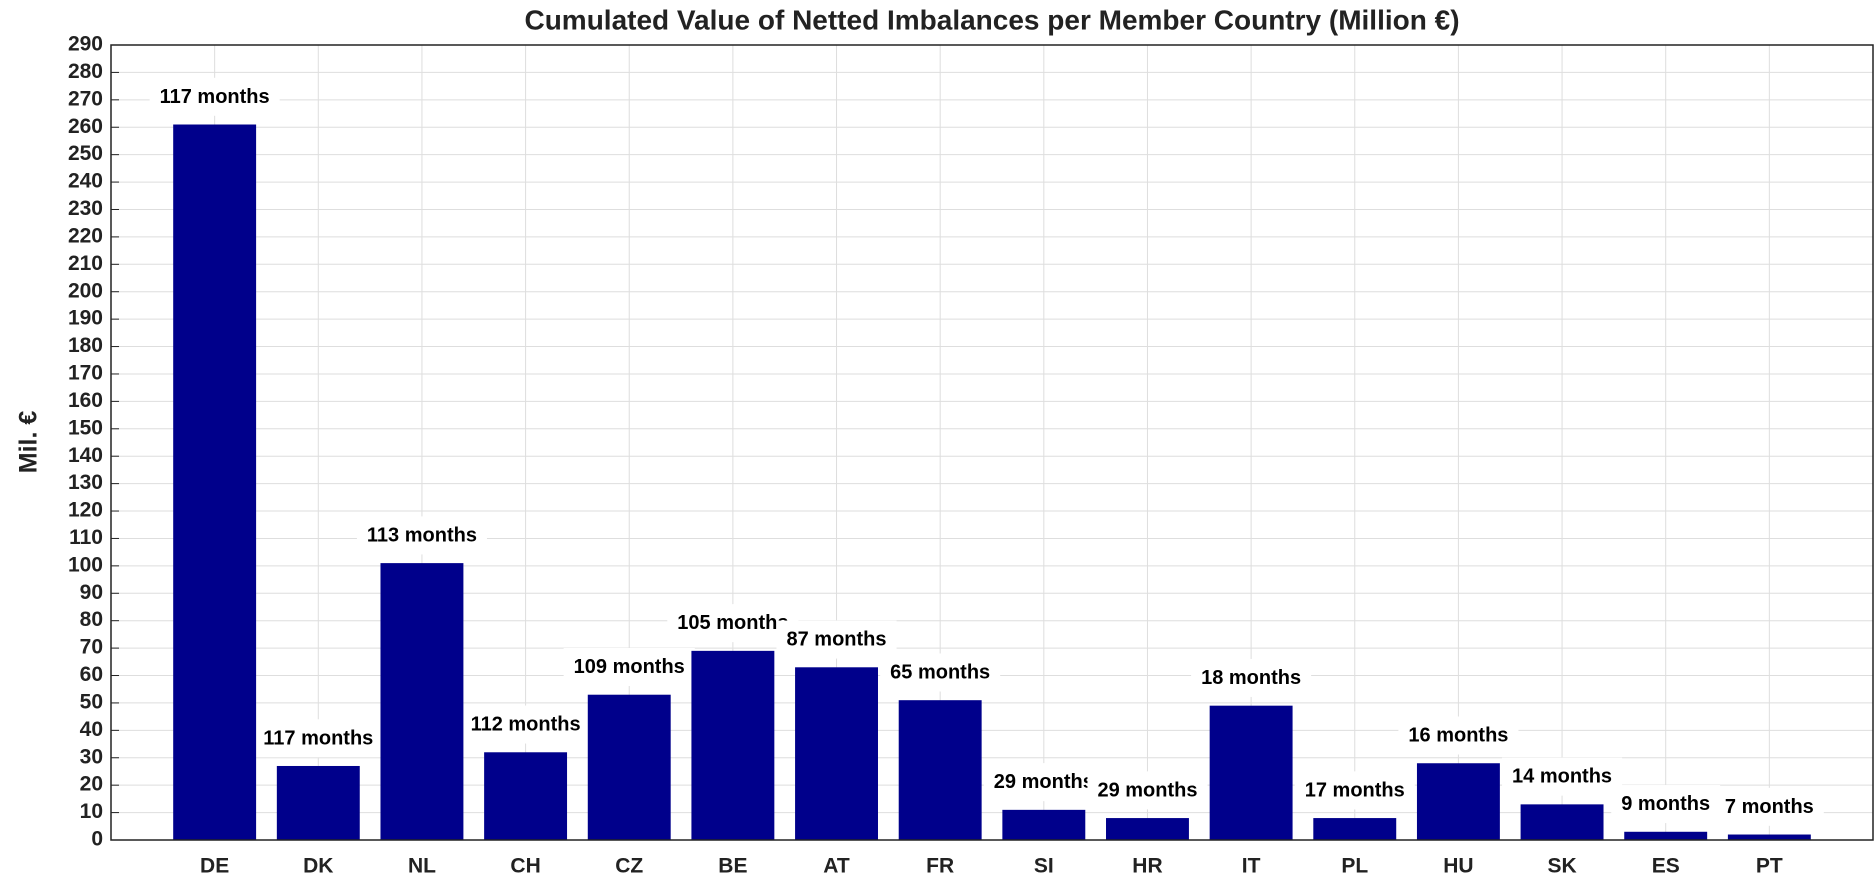 This screenshot has height=879, width=1875. I want to click on annotation: 65 months, so click(940, 672).